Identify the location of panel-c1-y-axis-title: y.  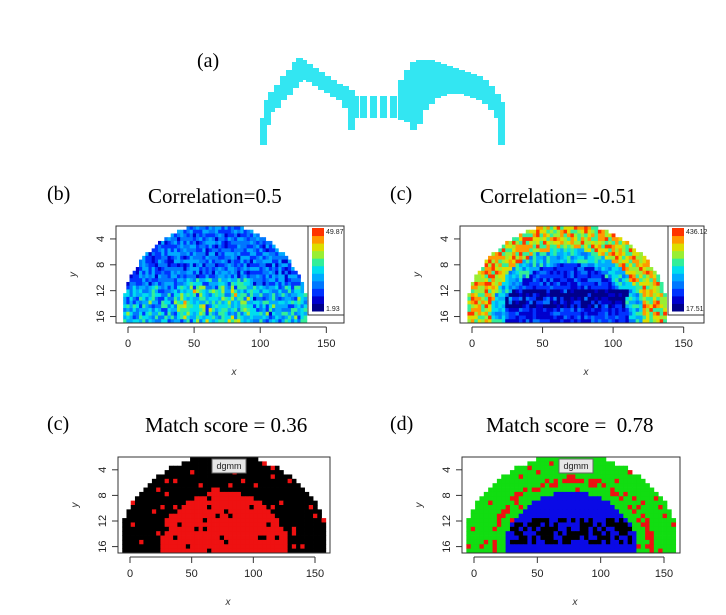
(417, 274).